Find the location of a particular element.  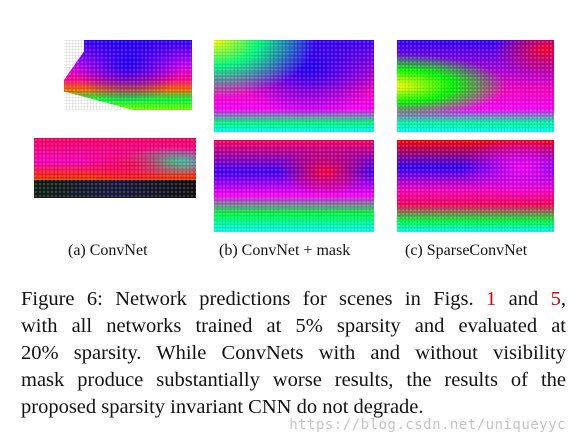

convnet-prediction-scene2 is located at coordinates (115, 168).